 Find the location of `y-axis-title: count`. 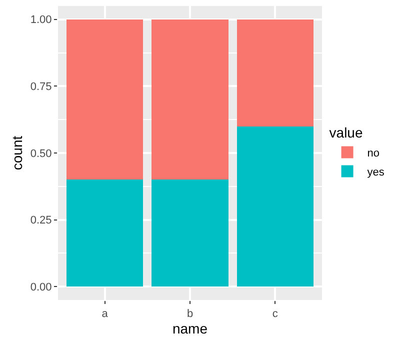

y-axis-title: count is located at coordinates (16, 153).